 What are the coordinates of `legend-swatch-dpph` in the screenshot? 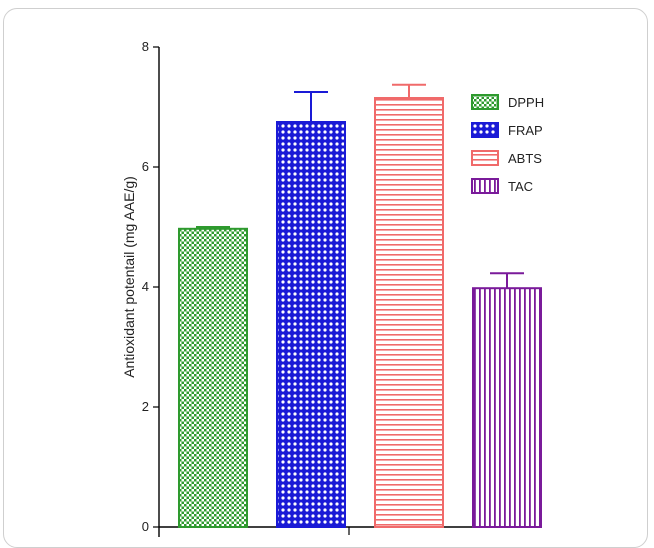 It's located at (485, 102).